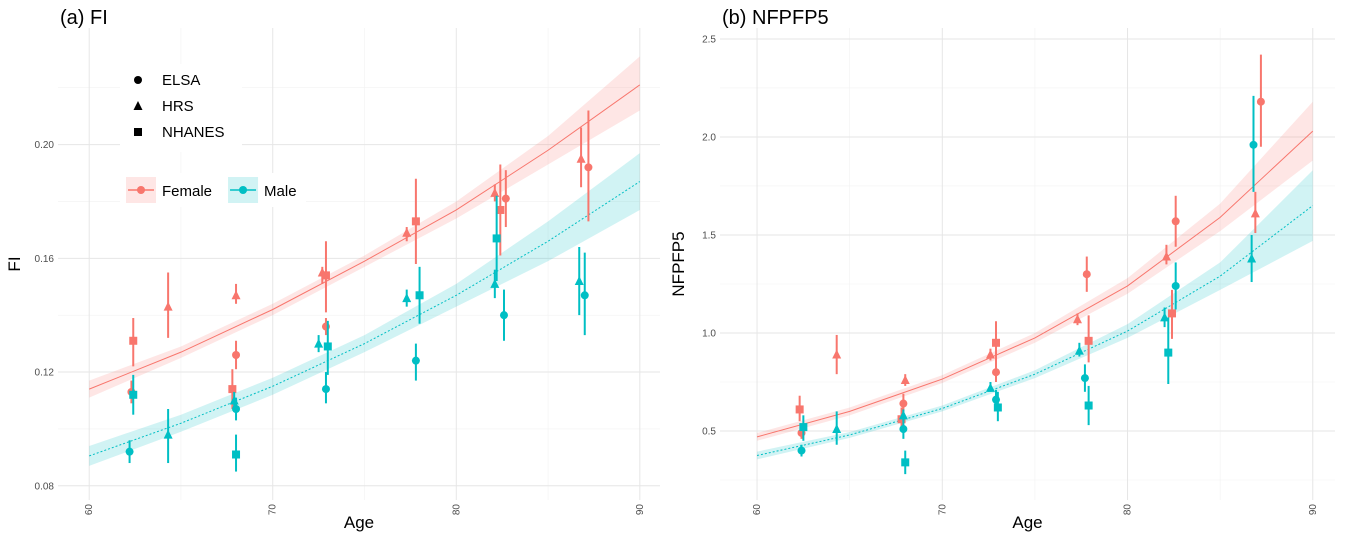 The height and width of the screenshot is (535, 1347). I want to click on chart-title: (b) NFPFP5, so click(775, 18).